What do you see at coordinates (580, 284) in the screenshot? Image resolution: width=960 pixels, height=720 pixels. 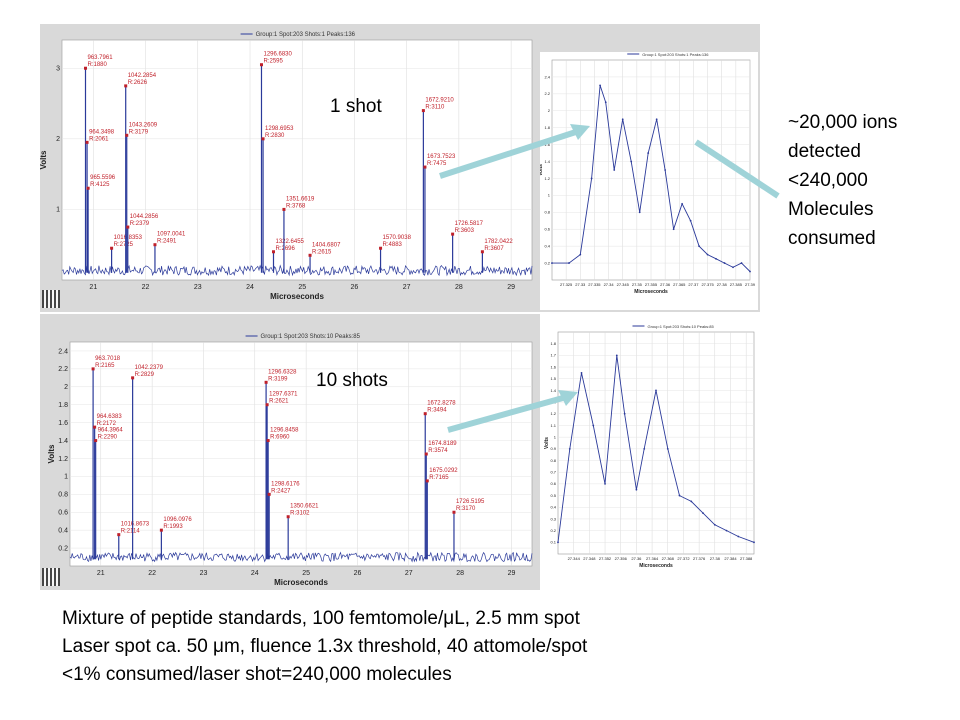 I see `x-tick-label: 27.33` at bounding box center [580, 284].